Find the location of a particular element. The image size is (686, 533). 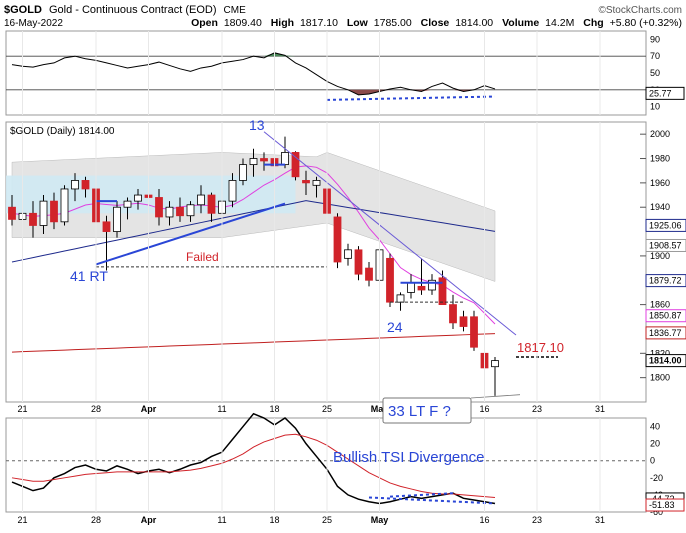

price-tag-label: 1925.06 is located at coordinates (665, 225).